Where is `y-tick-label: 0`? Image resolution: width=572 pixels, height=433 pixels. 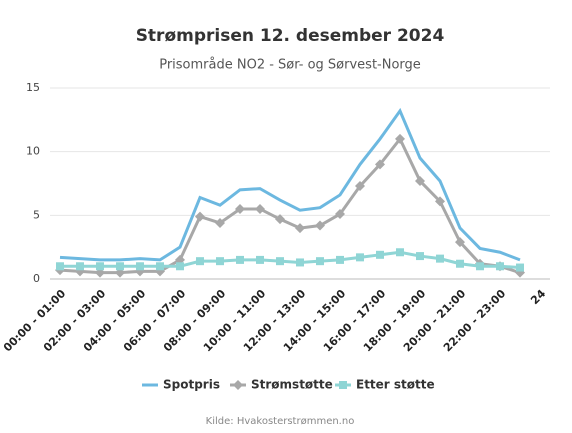
y-tick-label: 0 is located at coordinates (36, 278).